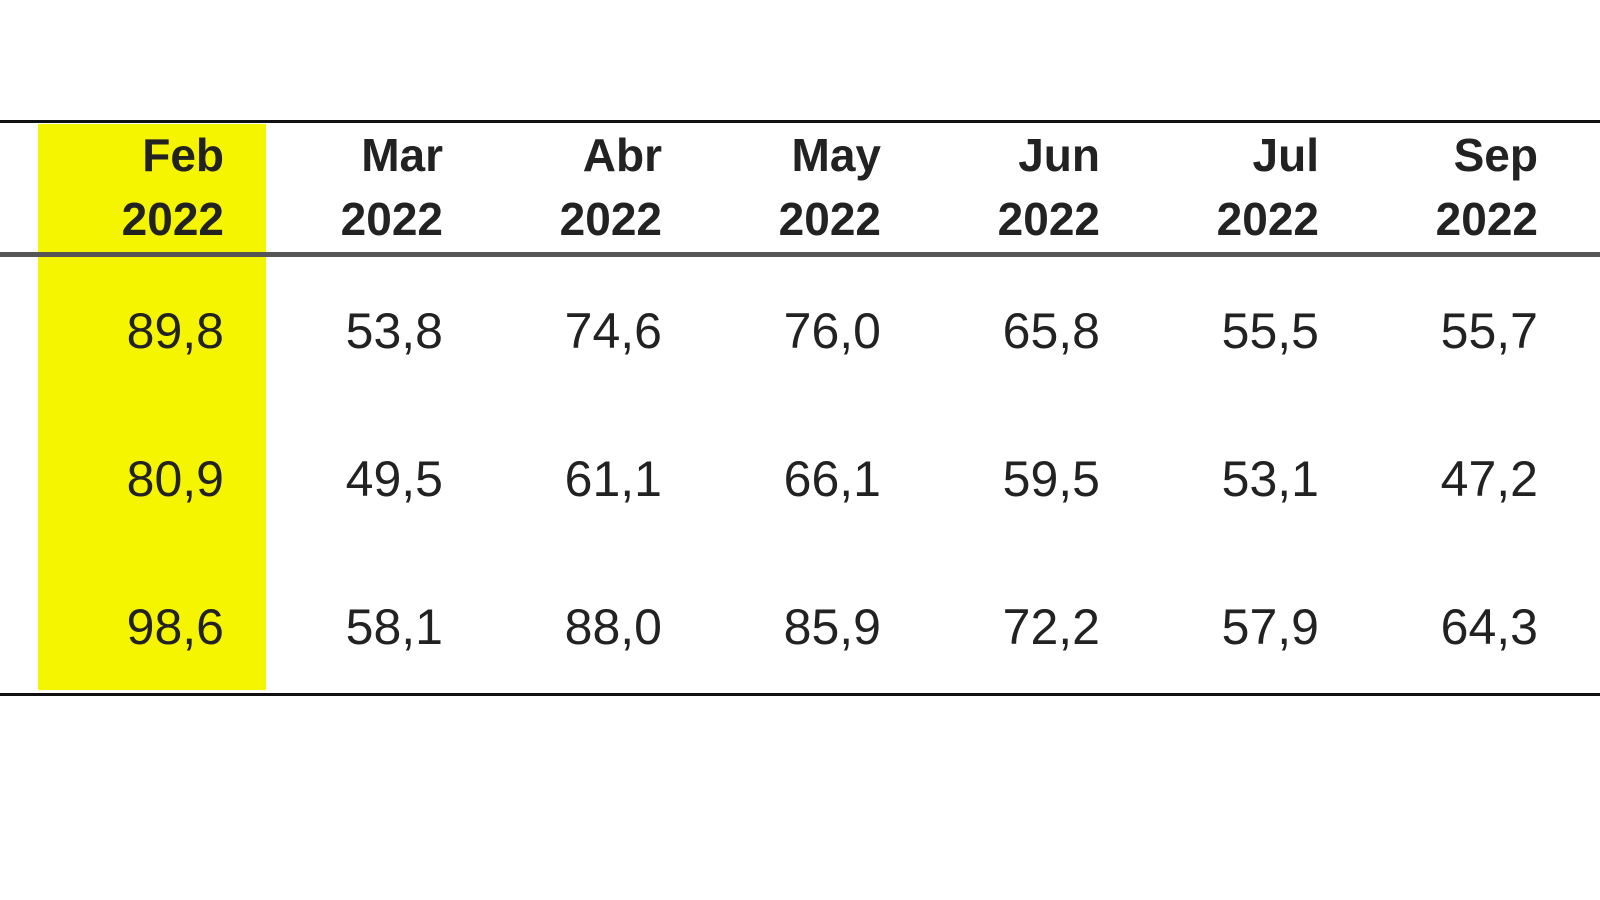  What do you see at coordinates (613, 331) in the screenshot?
I see `cell-value: 74,6` at bounding box center [613, 331].